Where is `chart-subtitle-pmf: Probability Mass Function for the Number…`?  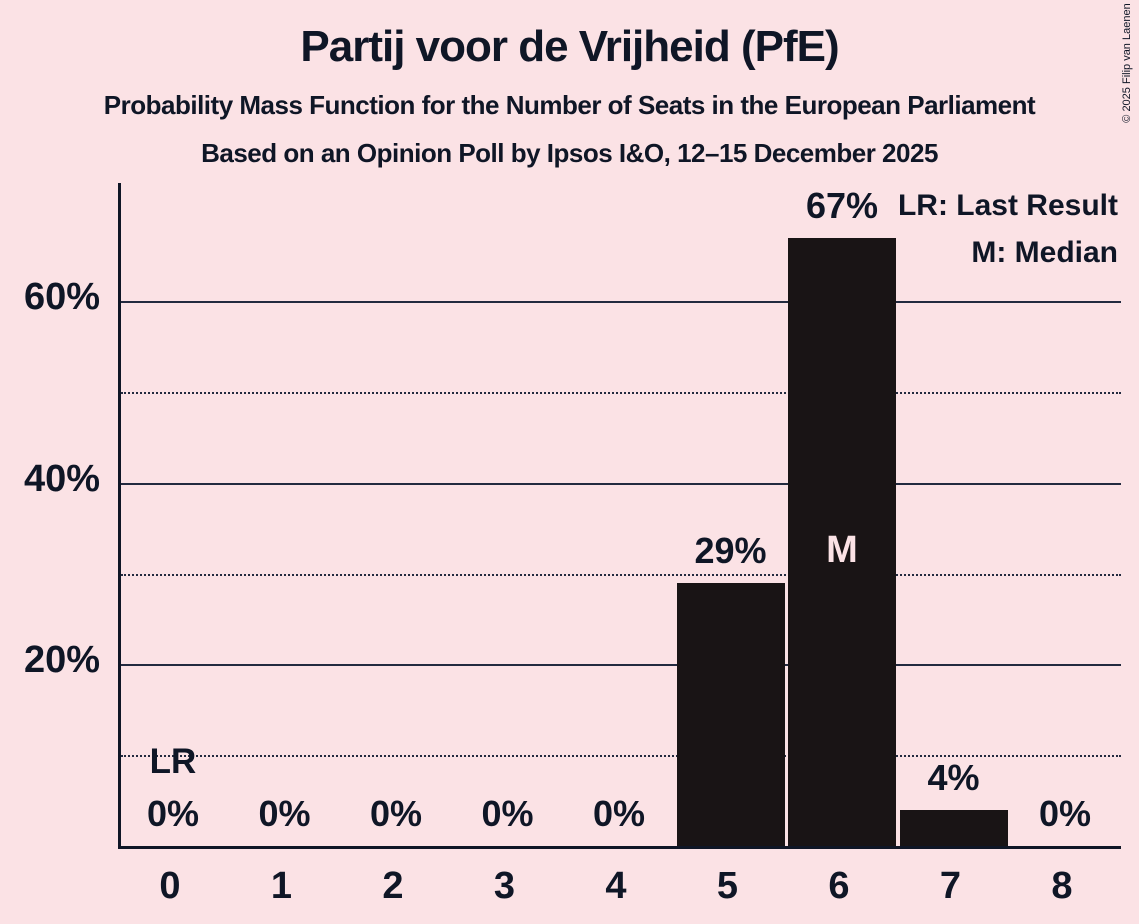 chart-subtitle-pmf: Probability Mass Function for the Number… is located at coordinates (569, 105).